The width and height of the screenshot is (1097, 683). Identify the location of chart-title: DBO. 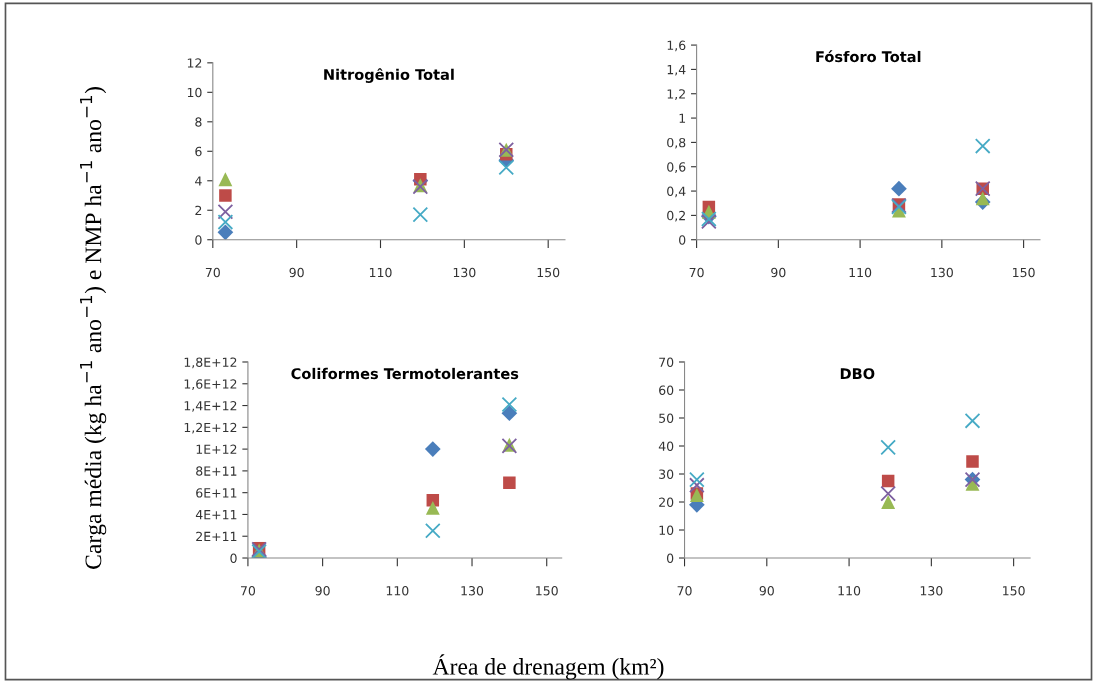
(857, 374).